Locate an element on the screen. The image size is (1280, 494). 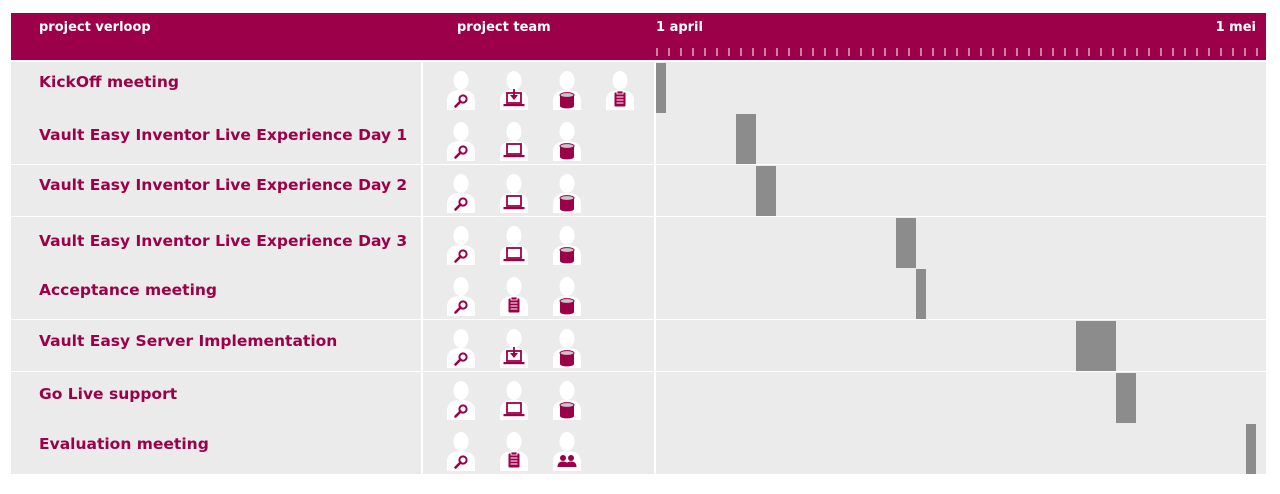
task-row: Evaluation meeting is located at coordinates (638, 448).